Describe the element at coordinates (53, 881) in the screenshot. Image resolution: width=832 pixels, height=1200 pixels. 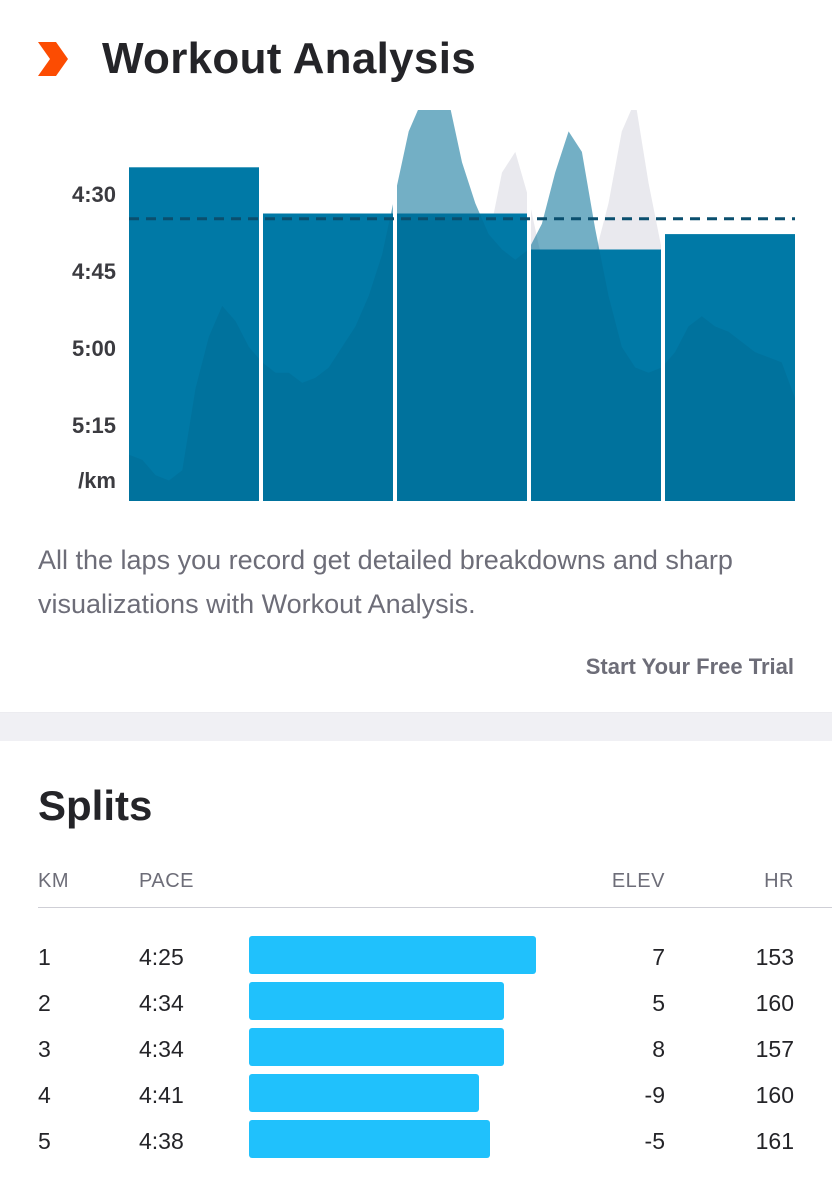
I see `column-header-km: KM` at that location.